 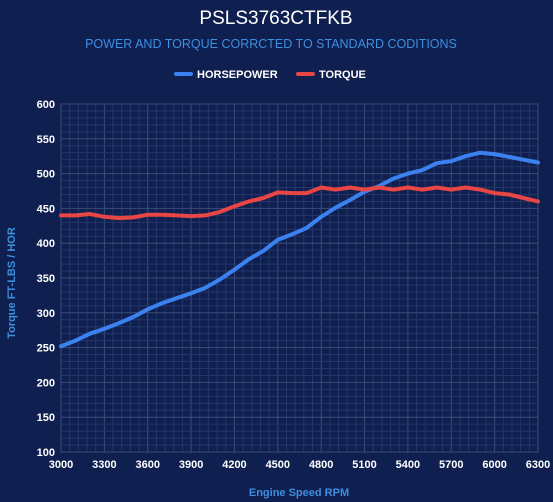 What do you see at coordinates (46, 105) in the screenshot?
I see `y-tick-label: 600` at bounding box center [46, 105].